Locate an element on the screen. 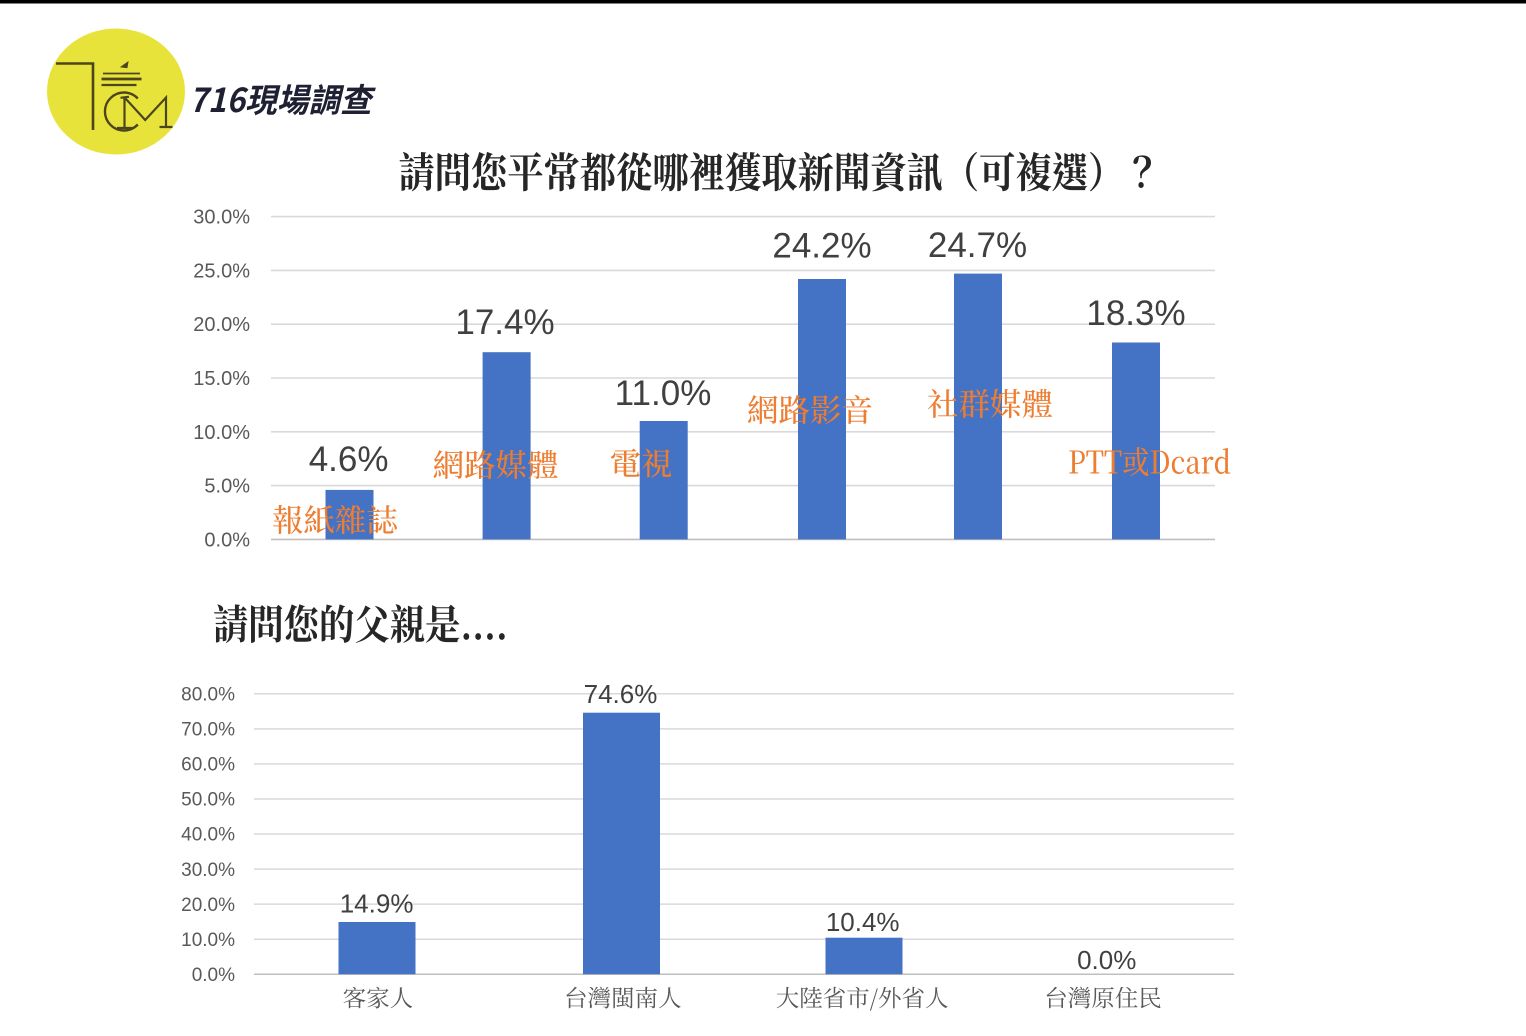 This screenshot has width=1526, height=1036. svg-text: 14.9% is located at coordinates (377, 904).